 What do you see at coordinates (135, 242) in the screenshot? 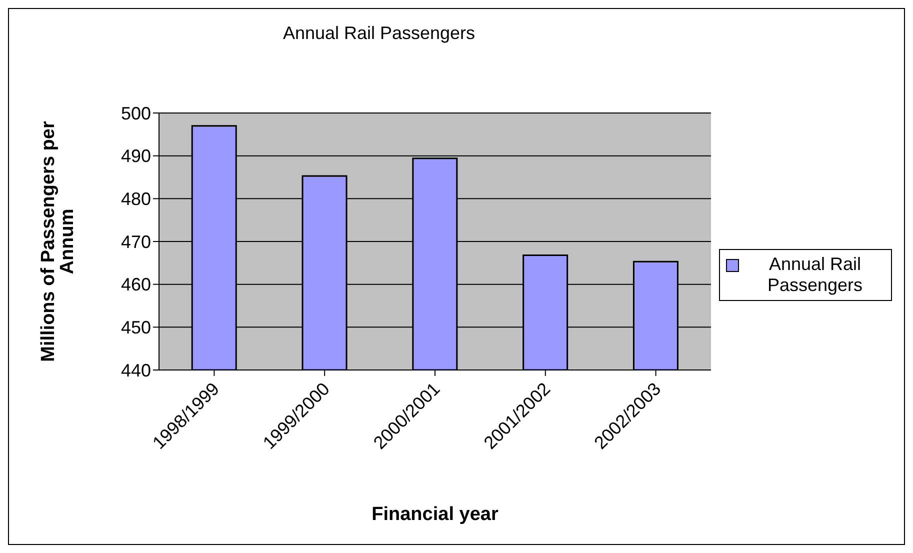
I see `y-tick-label: 470` at bounding box center [135, 242].